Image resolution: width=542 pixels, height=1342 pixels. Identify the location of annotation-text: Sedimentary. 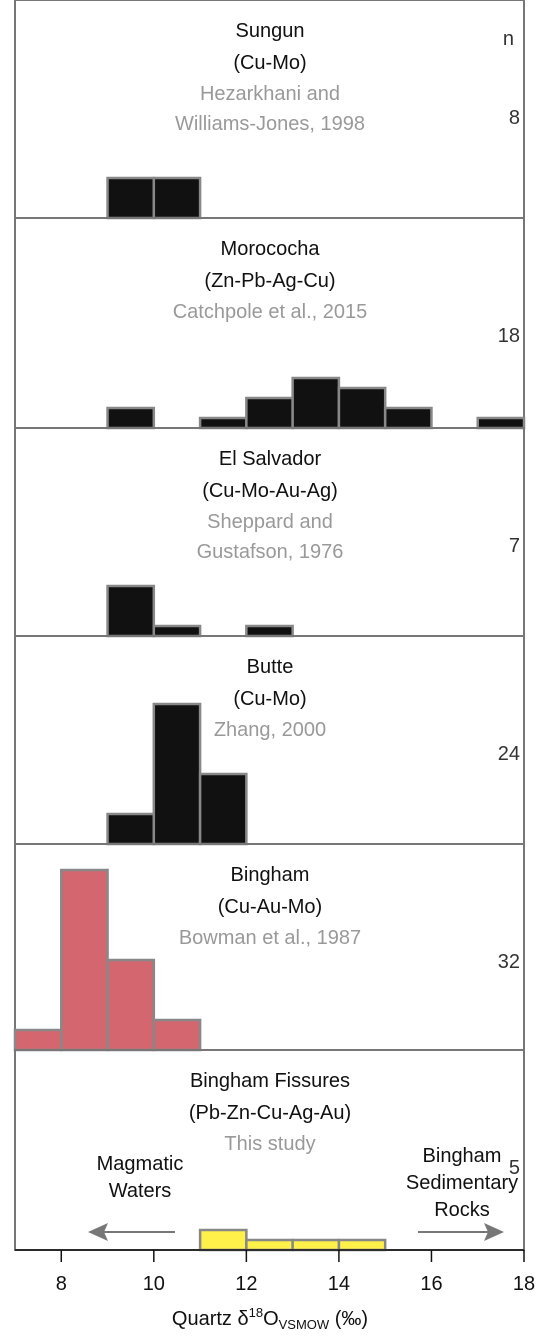
(462, 1183).